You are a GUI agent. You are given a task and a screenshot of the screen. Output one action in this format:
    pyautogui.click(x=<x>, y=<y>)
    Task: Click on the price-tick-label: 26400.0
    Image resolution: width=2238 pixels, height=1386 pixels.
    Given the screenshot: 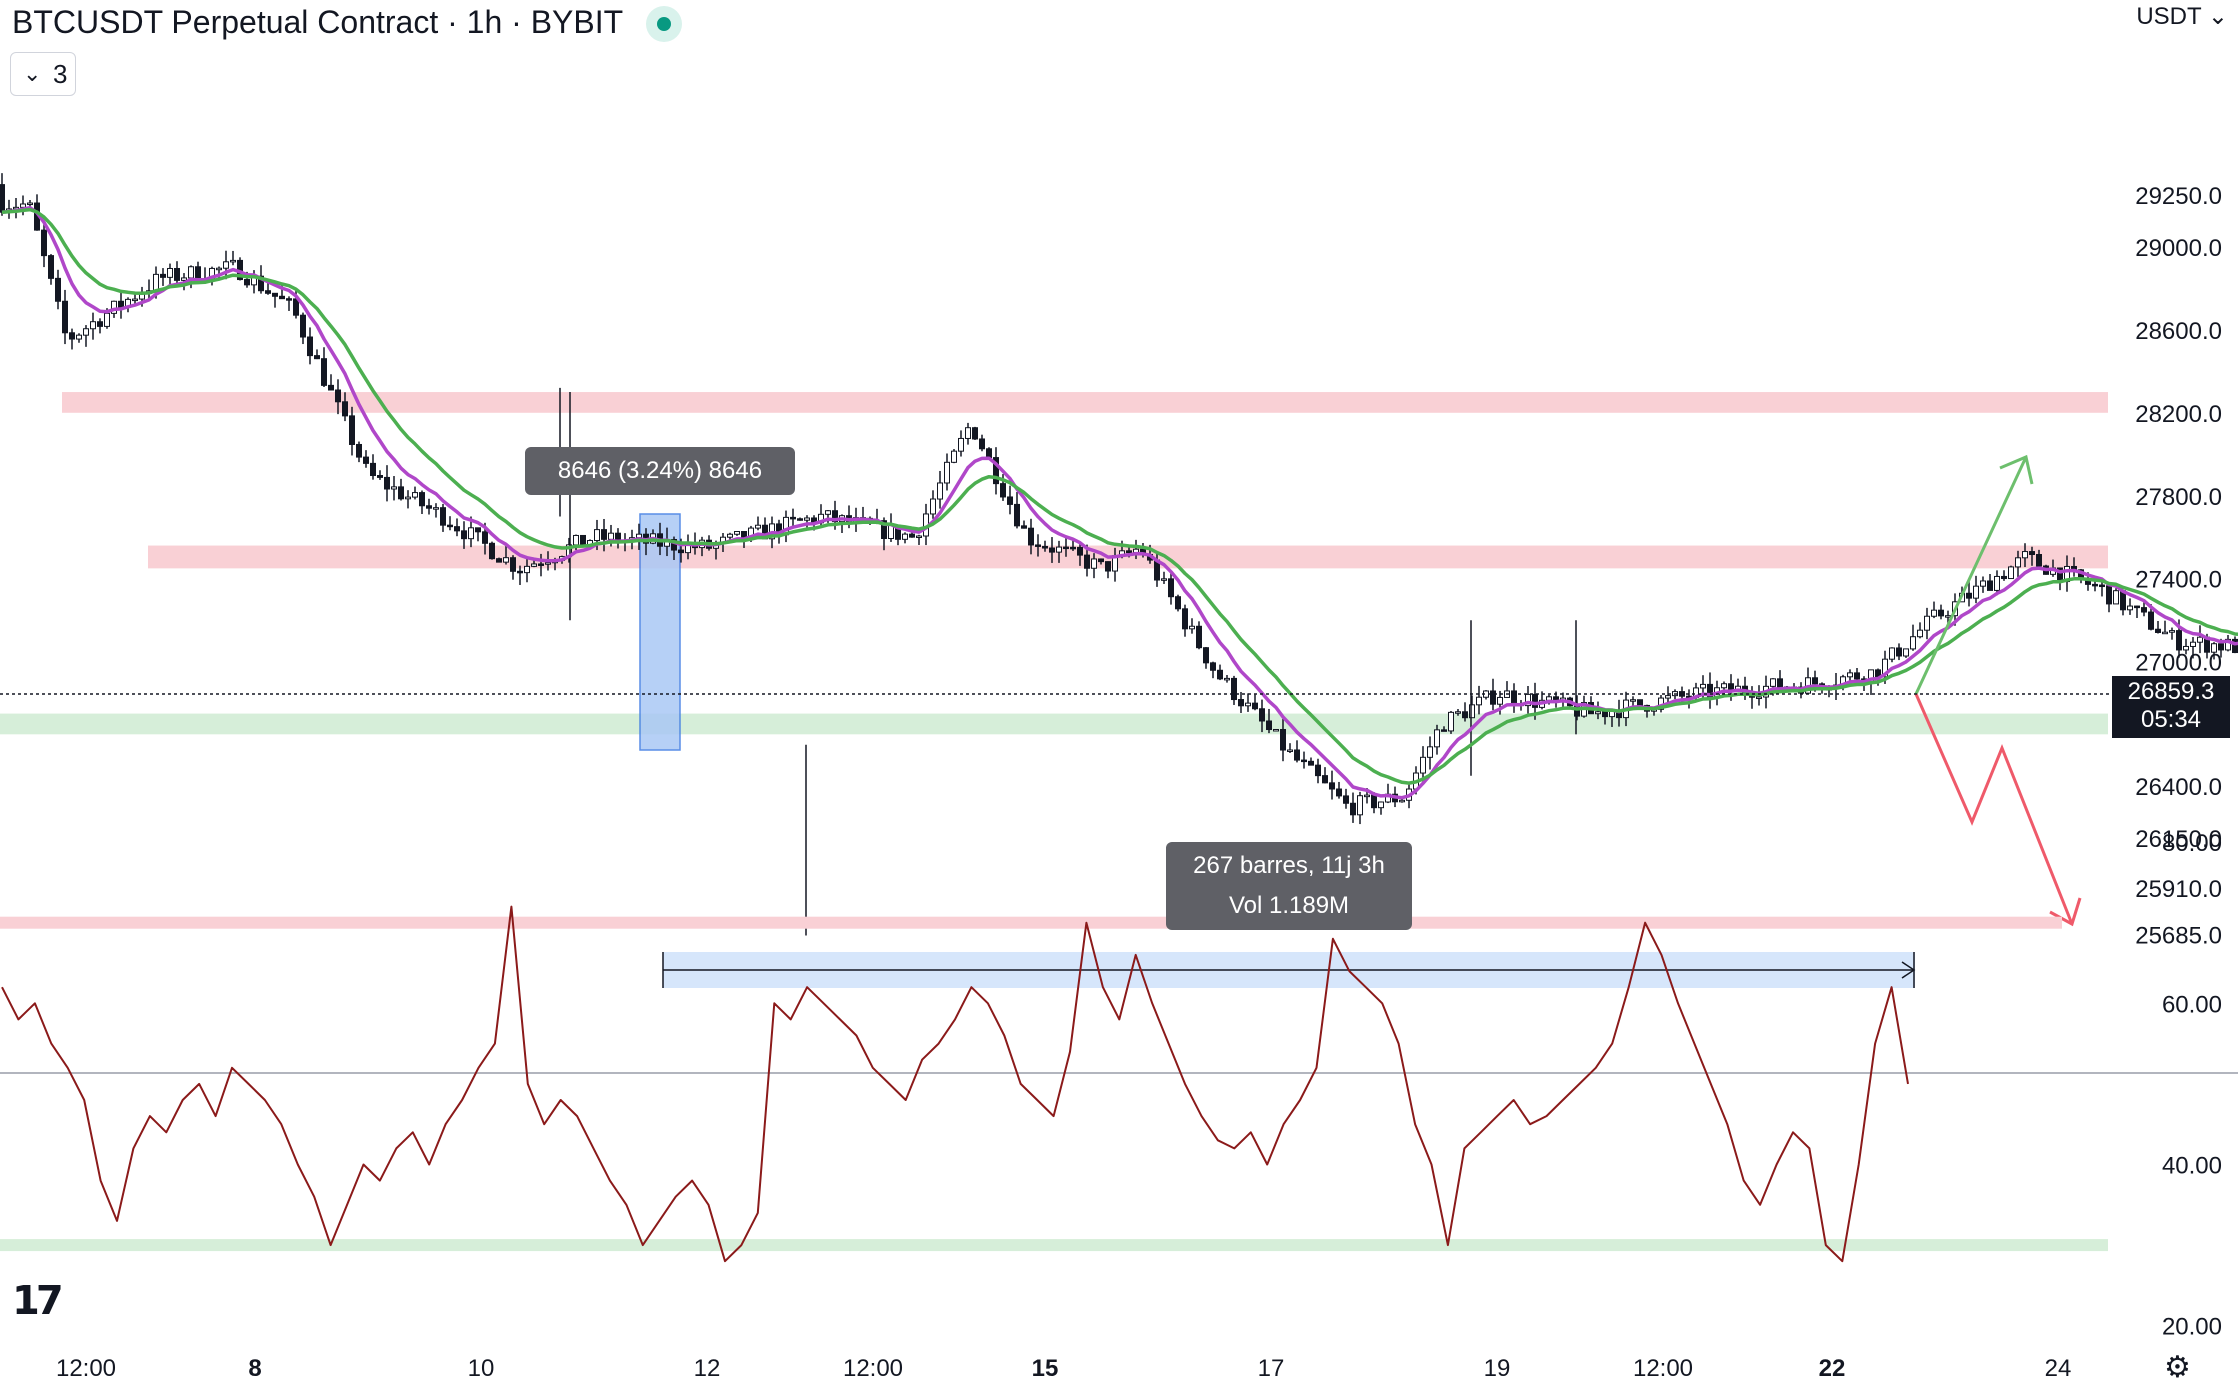 What is the action you would take?
    pyautogui.click(x=2178, y=787)
    